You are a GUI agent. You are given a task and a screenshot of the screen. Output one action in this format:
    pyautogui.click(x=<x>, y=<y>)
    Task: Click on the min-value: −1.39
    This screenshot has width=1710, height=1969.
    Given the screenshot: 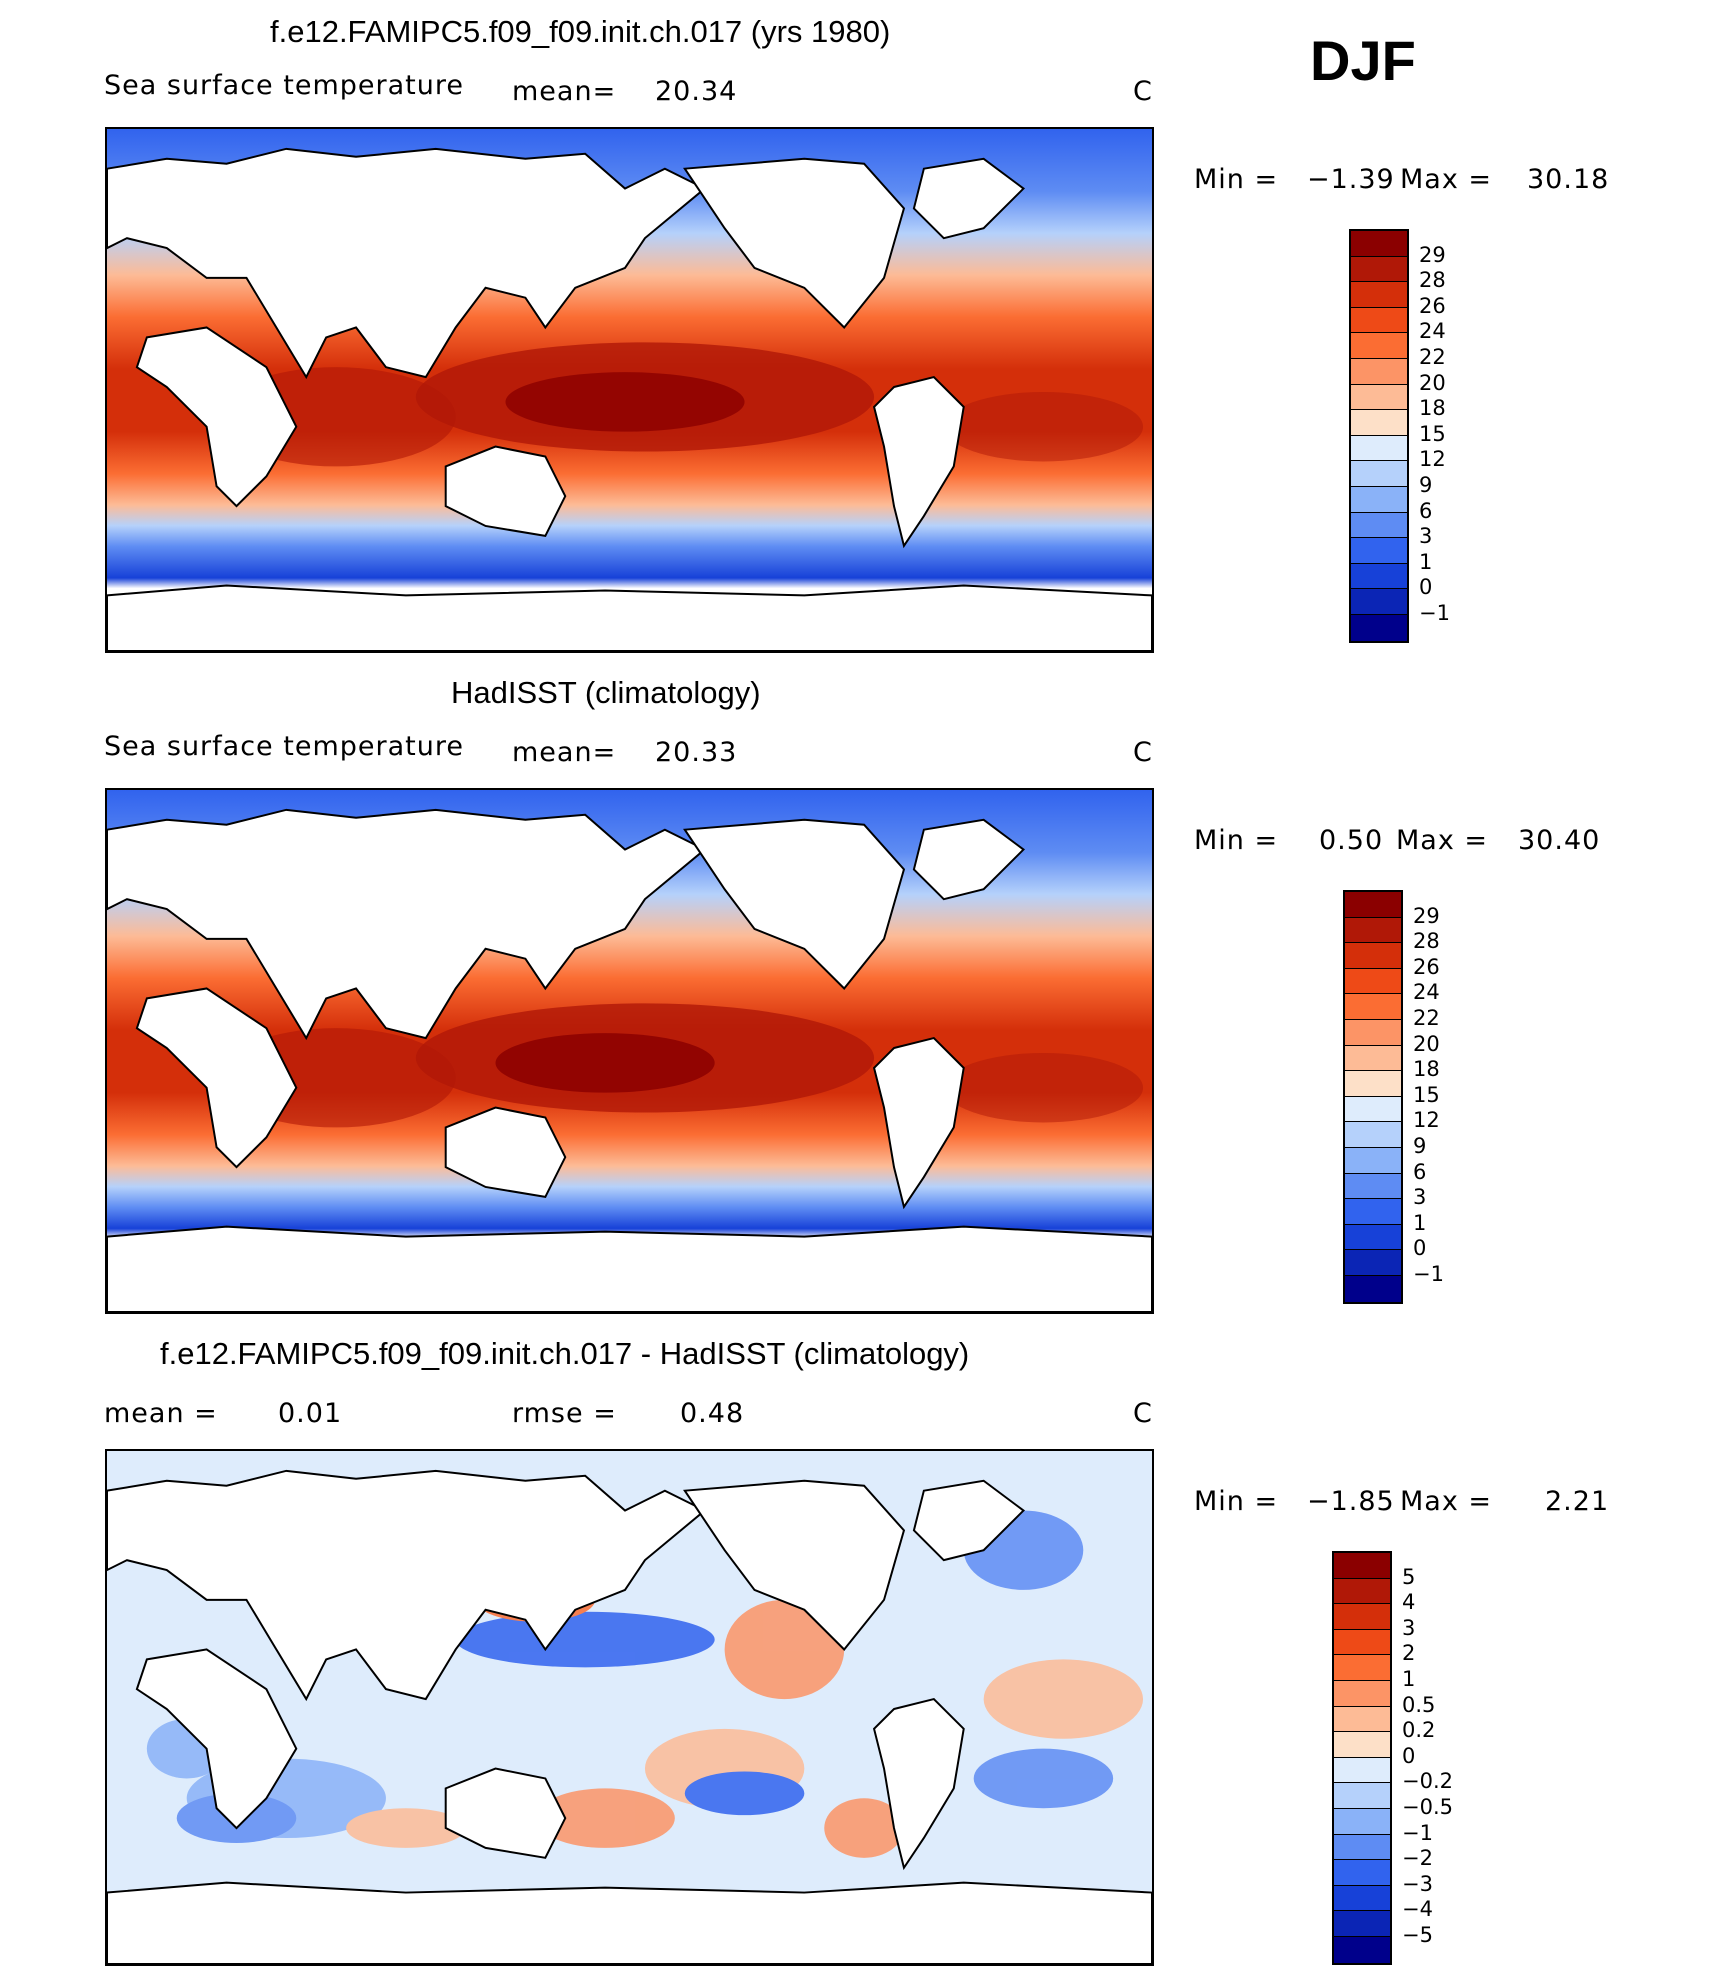 What is the action you would take?
    pyautogui.click(x=1351, y=179)
    